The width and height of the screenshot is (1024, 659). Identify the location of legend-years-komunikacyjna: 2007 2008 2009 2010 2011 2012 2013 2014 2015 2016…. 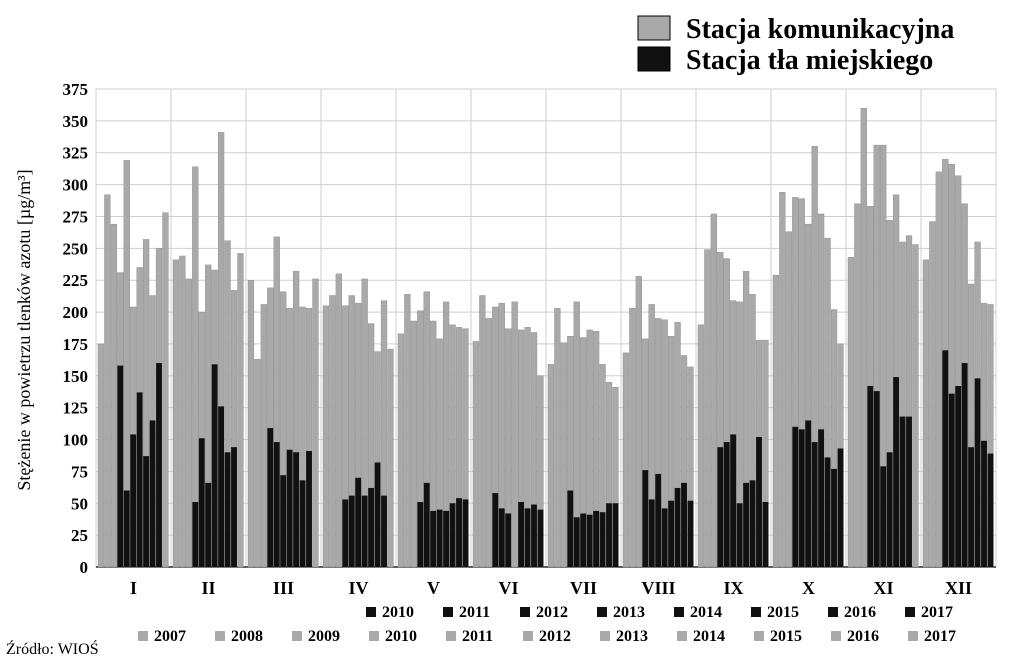
(547, 636).